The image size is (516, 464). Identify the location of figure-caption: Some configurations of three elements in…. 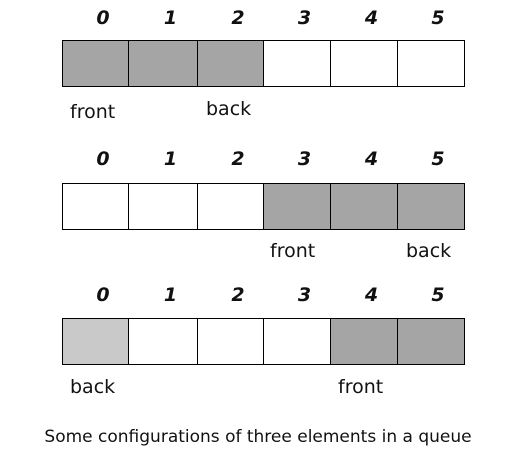
(258, 437).